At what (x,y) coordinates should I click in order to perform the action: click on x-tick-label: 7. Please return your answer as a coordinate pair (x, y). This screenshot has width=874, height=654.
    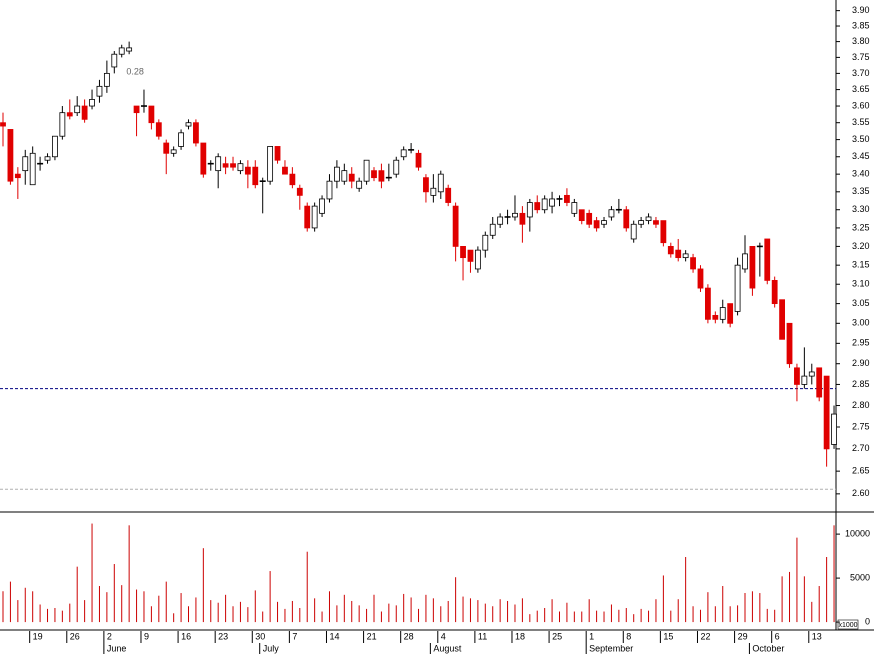
    Looking at the image, I should click on (294, 636).